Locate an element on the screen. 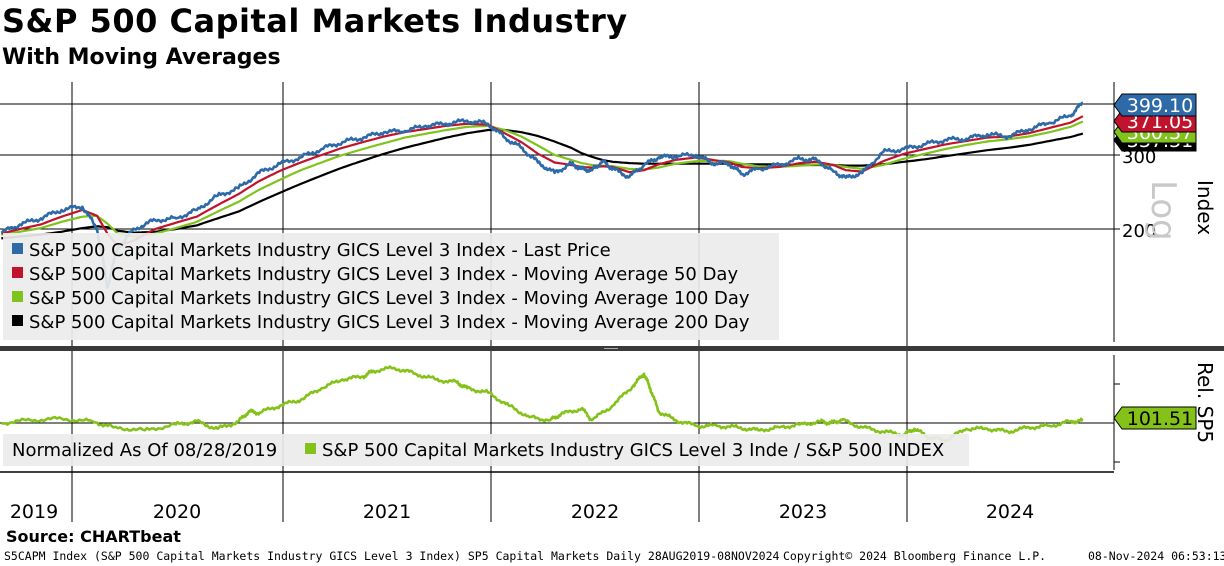 This screenshot has width=1224, height=566. relative-performance-line is located at coordinates (542, 404).